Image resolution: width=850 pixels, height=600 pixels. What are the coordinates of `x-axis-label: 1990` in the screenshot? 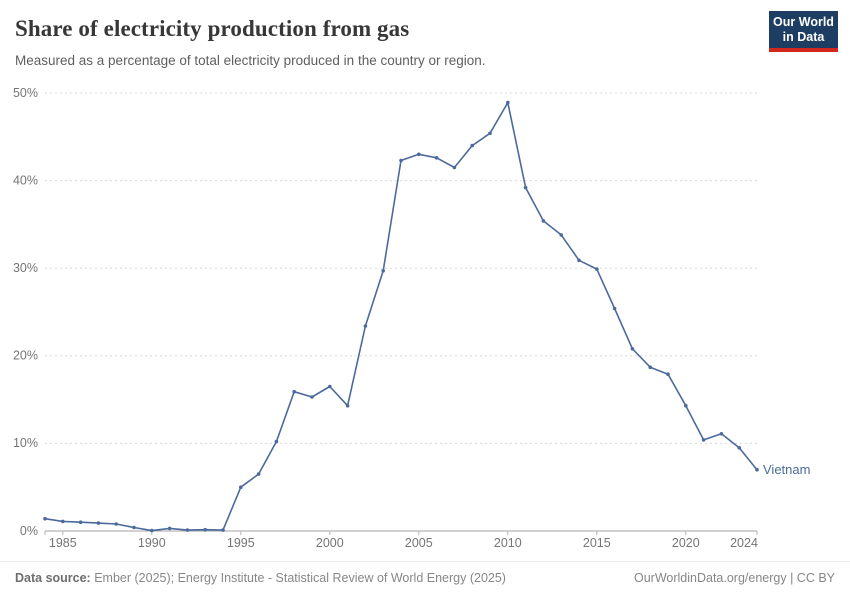 It's located at (152, 543).